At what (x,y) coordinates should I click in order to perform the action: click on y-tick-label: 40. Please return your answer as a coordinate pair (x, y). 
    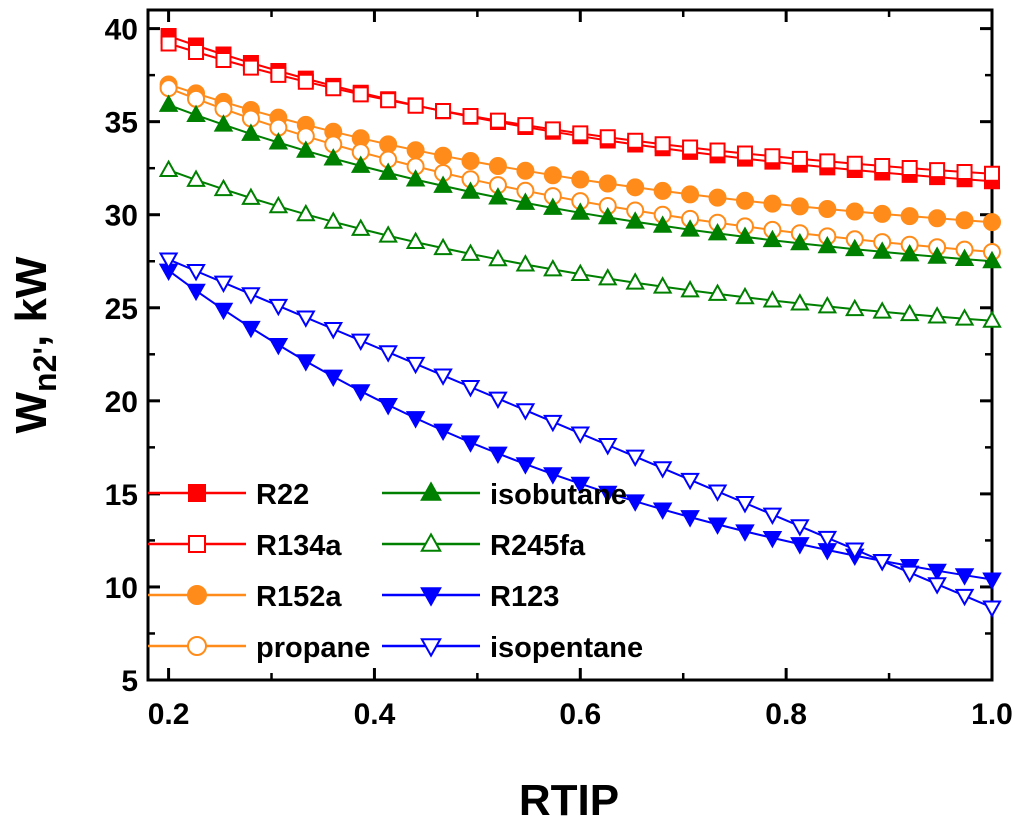
    Looking at the image, I should click on (121, 30).